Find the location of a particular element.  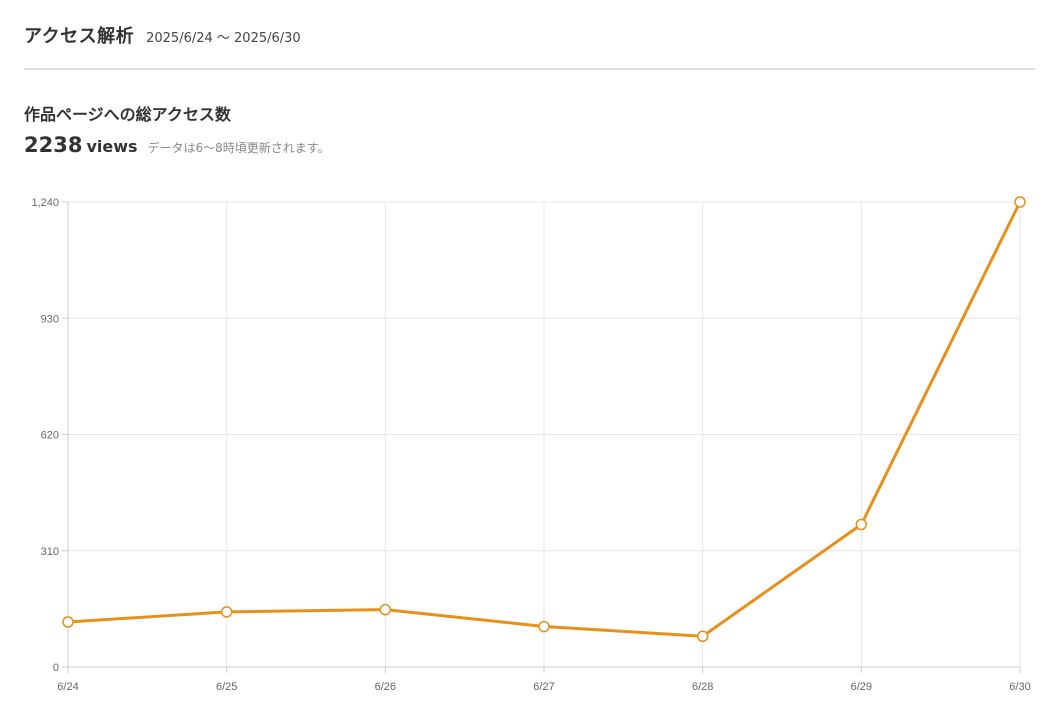

x-tick-label: 6/24 is located at coordinates (67, 687).